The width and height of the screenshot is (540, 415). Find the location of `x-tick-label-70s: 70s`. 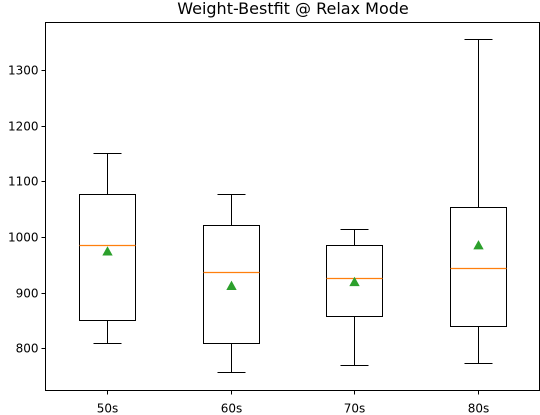

x-tick-label-70s: 70s is located at coordinates (355, 408).